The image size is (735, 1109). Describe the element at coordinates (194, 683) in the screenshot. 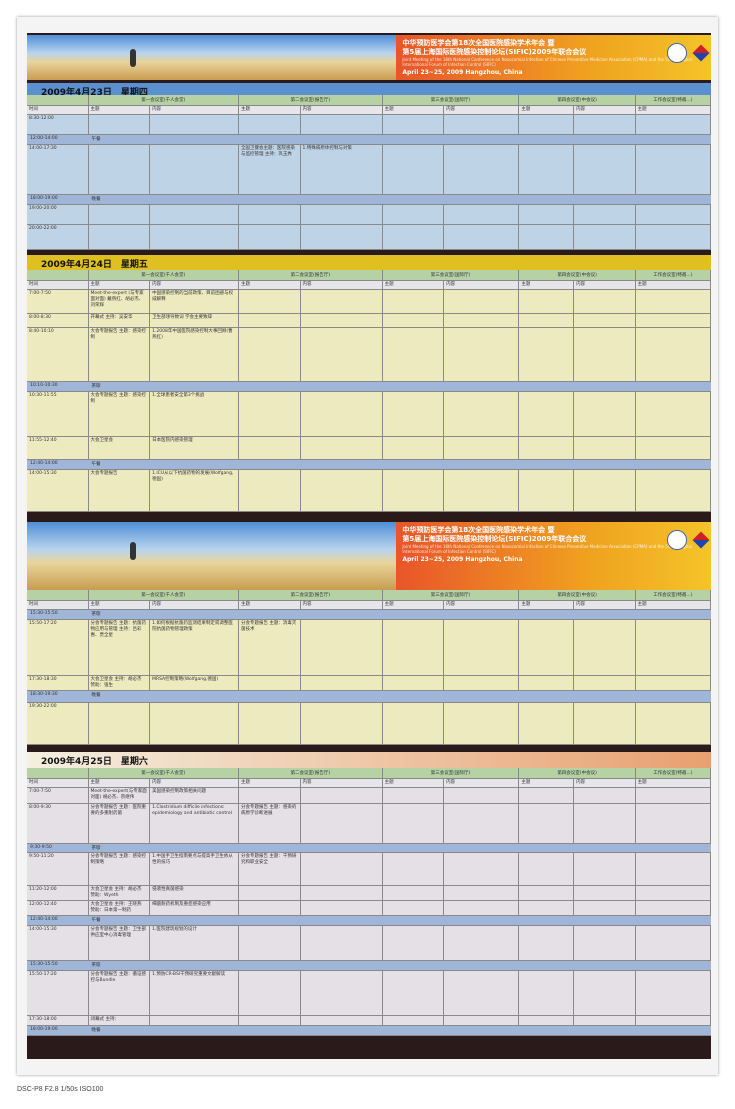

I see `session-cell: MRSA控制策略(Wolfgang,德国)` at that location.